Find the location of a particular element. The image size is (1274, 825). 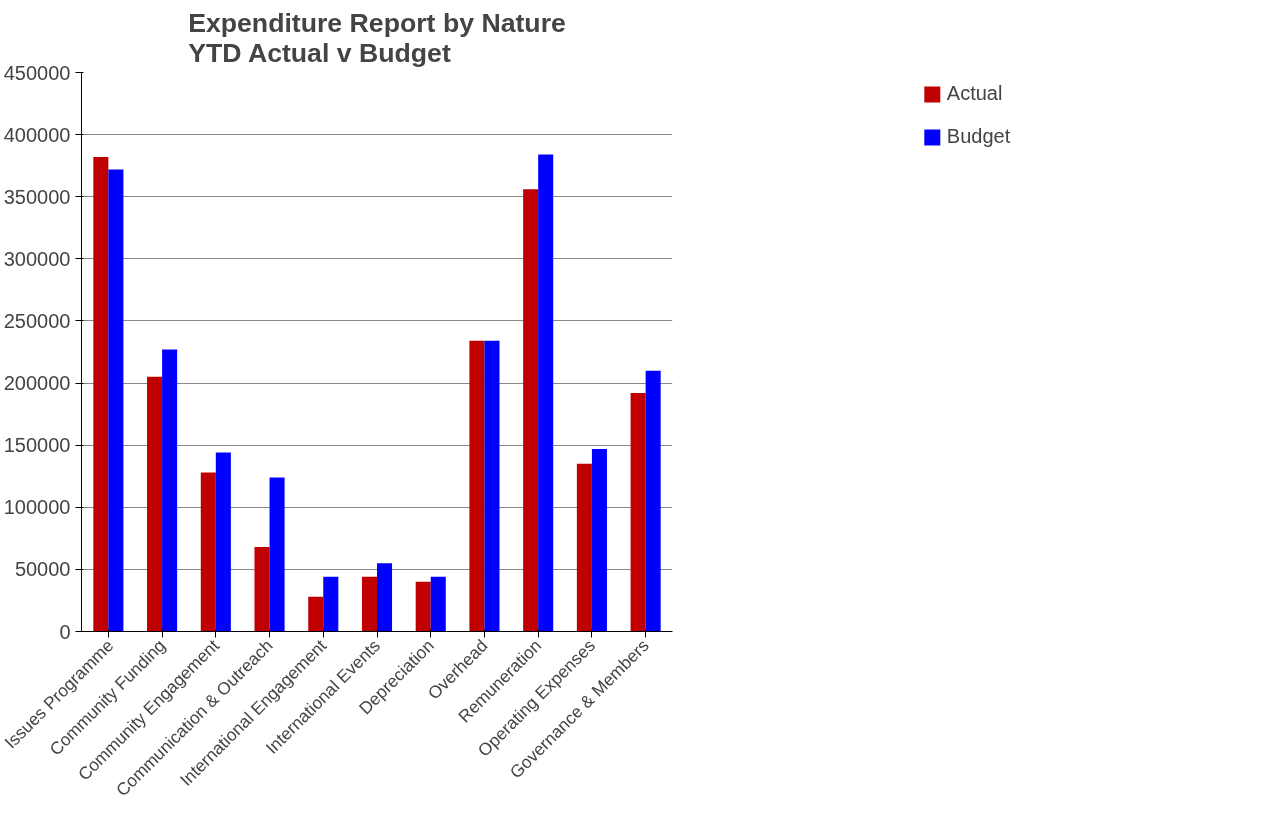

y-tick-label: 50000 is located at coordinates (42, 569).